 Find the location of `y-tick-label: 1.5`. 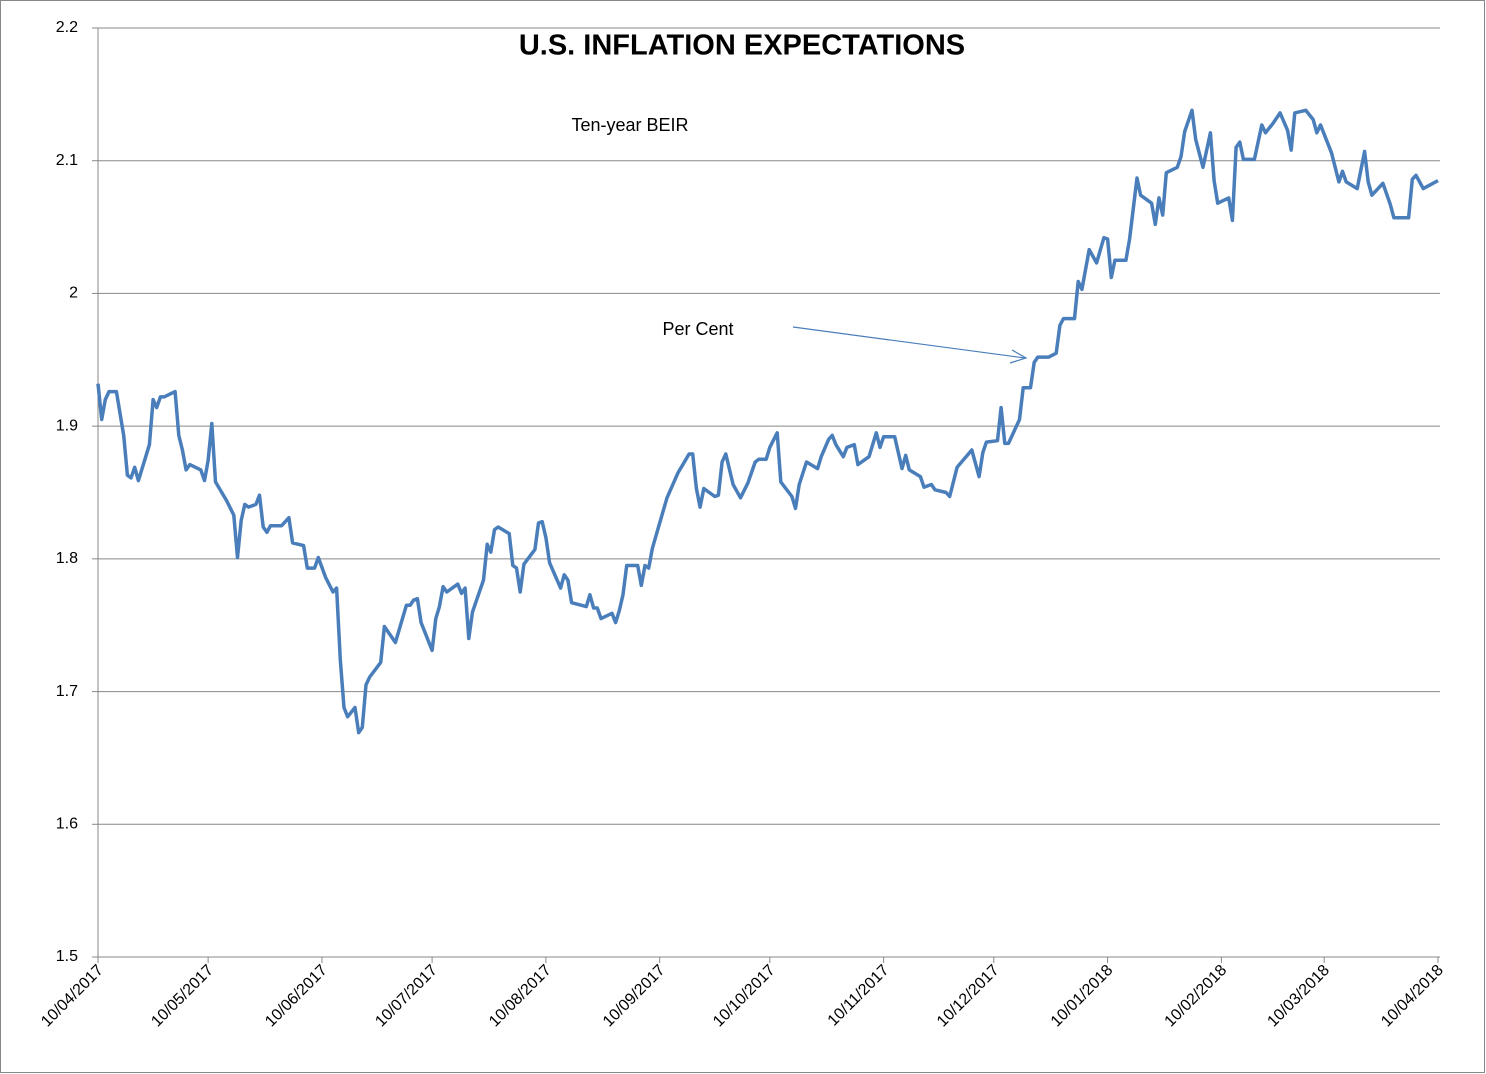

y-tick-label: 1.5 is located at coordinates (67, 956).